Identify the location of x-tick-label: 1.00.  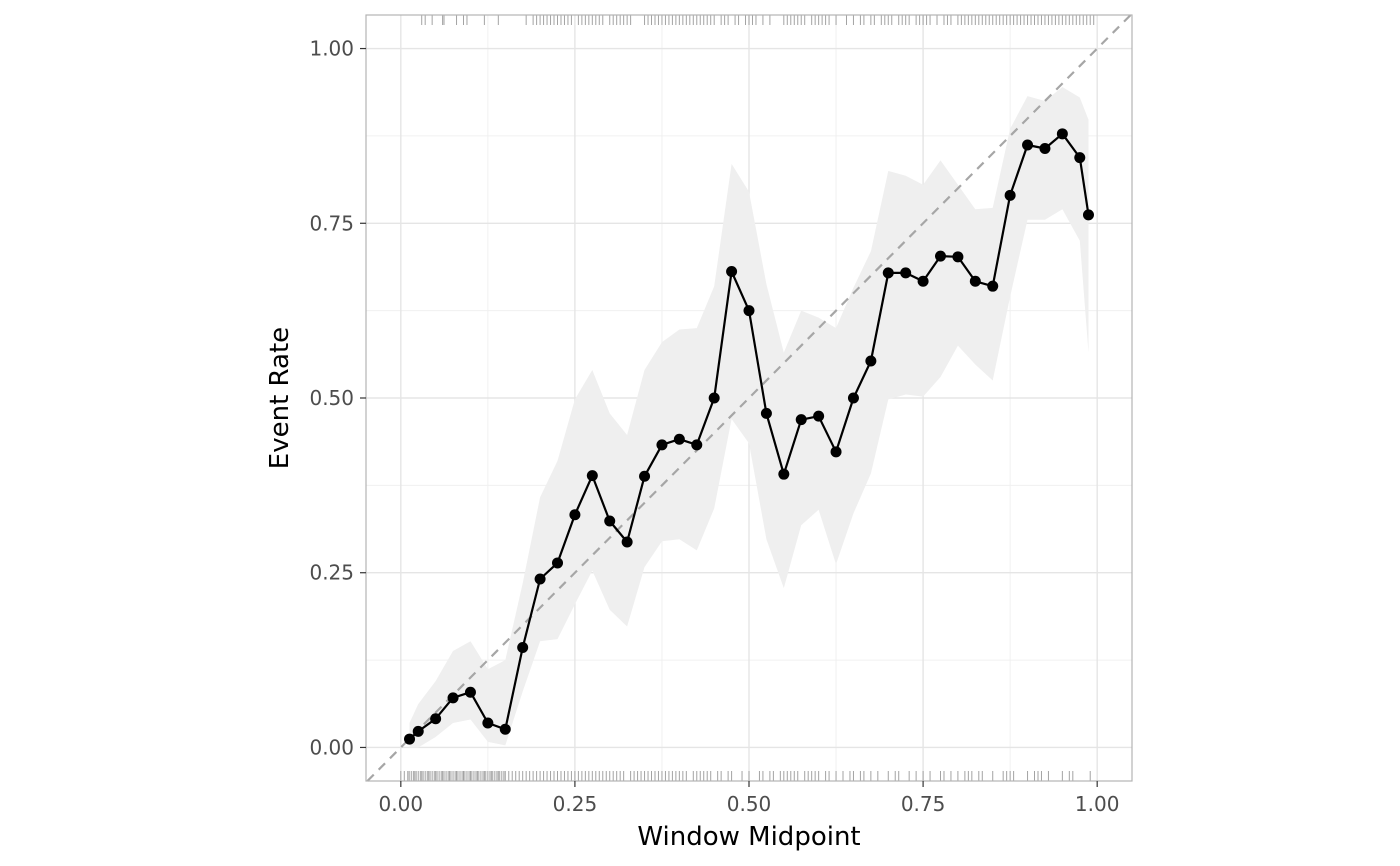
(1097, 804).